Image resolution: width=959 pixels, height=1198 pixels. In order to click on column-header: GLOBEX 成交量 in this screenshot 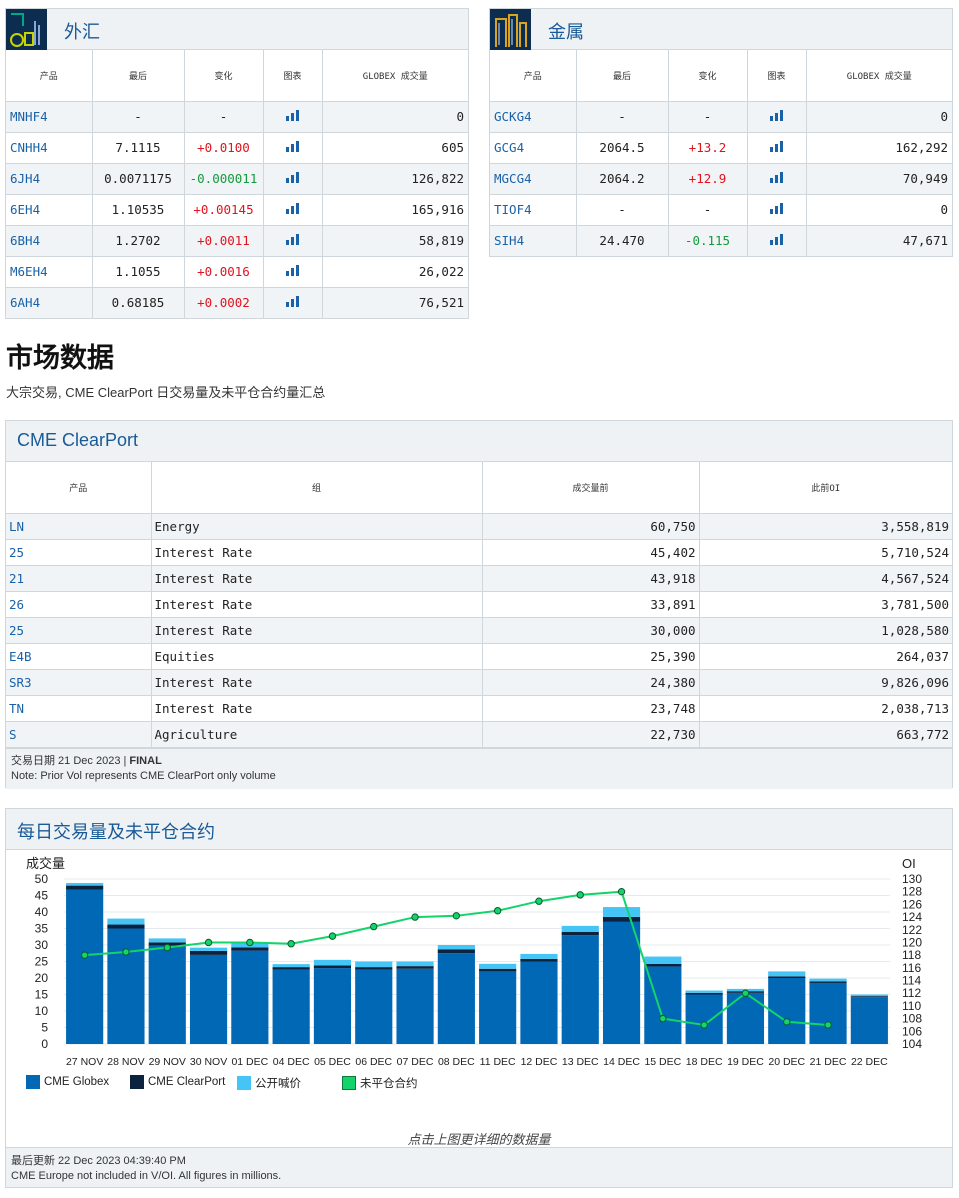, I will do `click(395, 76)`.